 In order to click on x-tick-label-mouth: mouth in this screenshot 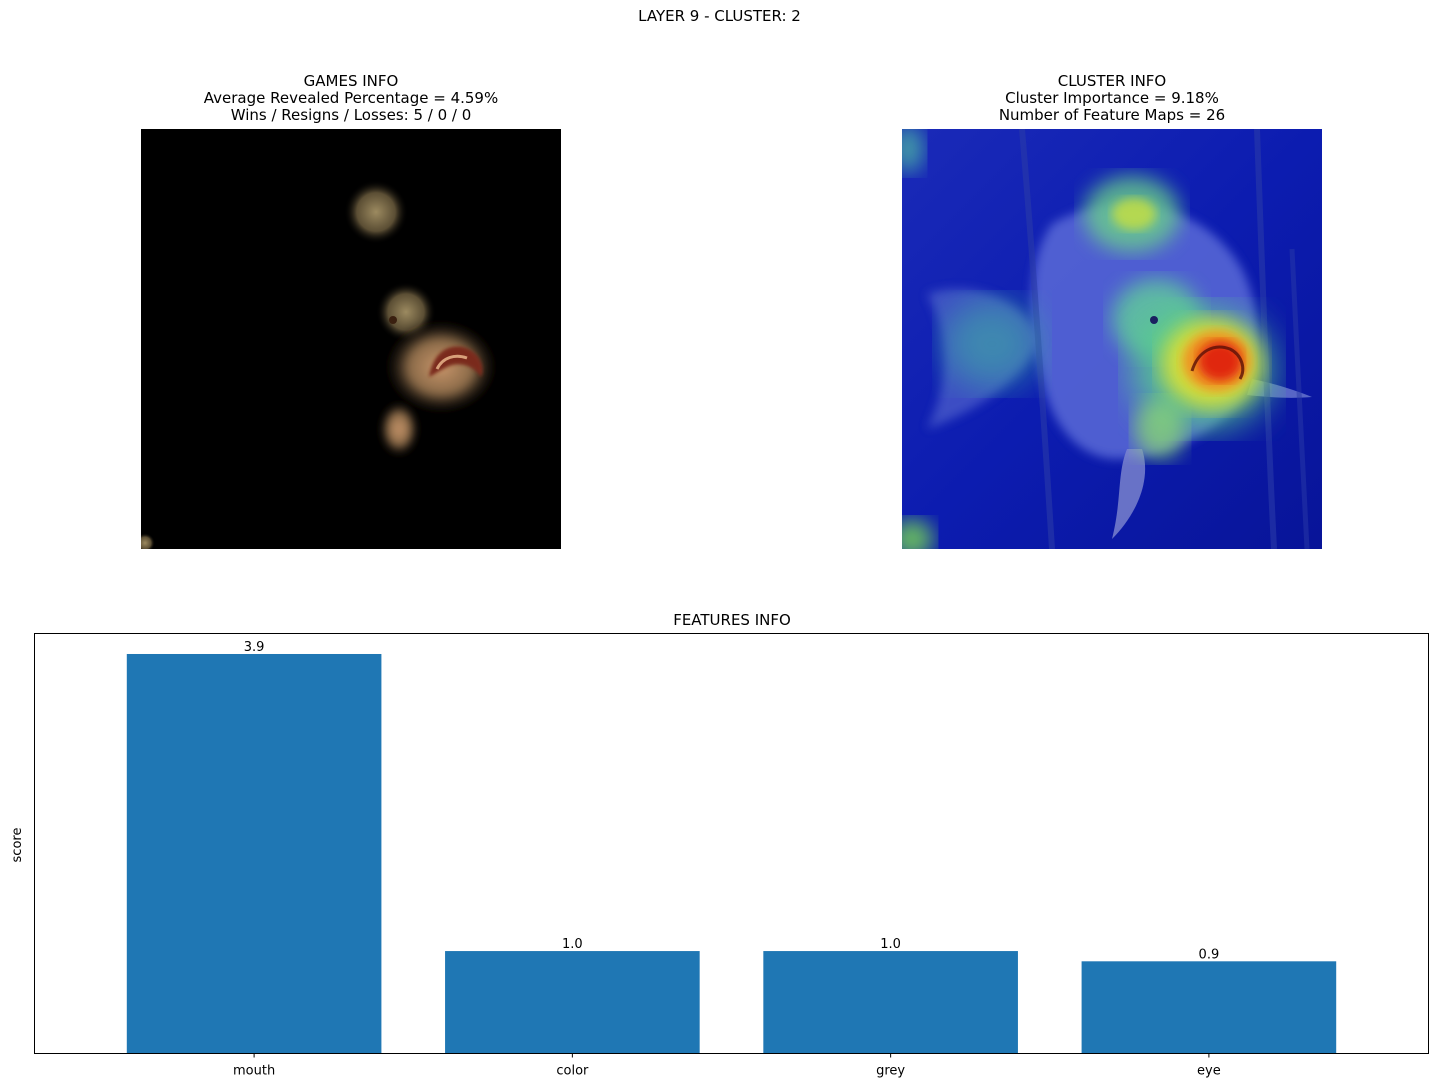, I will do `click(254, 1071)`.